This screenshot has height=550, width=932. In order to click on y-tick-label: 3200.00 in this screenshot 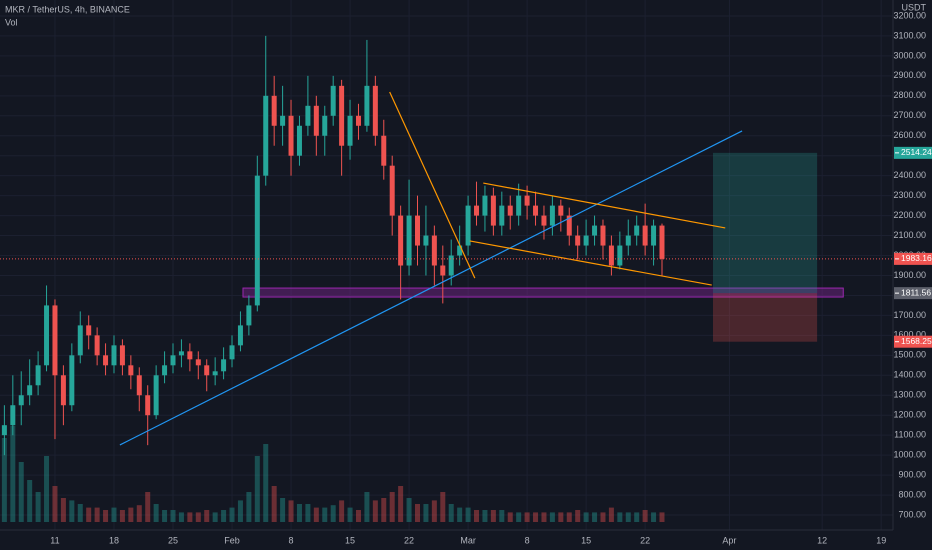, I will do `click(909, 15)`.